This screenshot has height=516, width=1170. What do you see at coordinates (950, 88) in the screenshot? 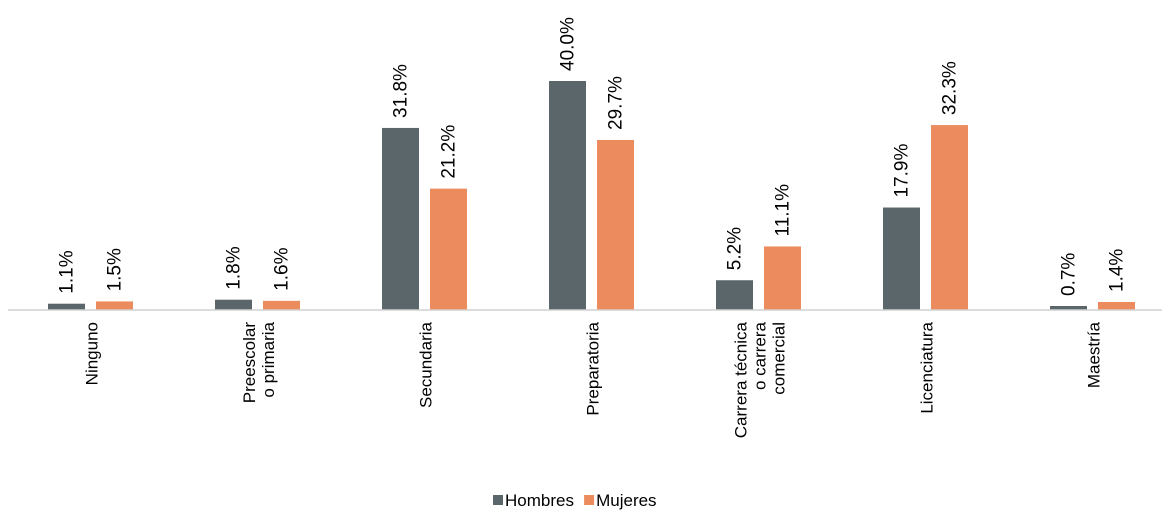
I see `value-label-mujeres-5: 32.3%` at bounding box center [950, 88].